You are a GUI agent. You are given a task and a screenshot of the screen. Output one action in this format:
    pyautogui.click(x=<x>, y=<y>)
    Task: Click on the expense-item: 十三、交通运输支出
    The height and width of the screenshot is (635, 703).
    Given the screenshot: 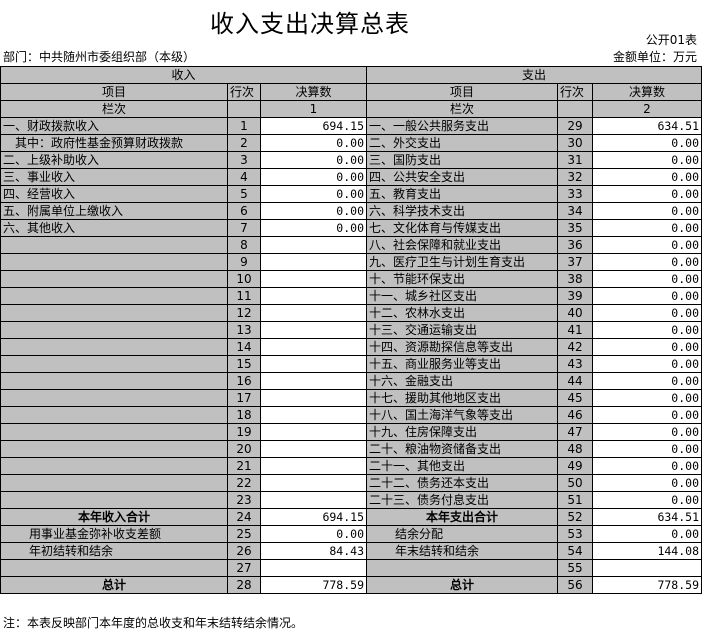 What is the action you would take?
    pyautogui.click(x=462, y=330)
    